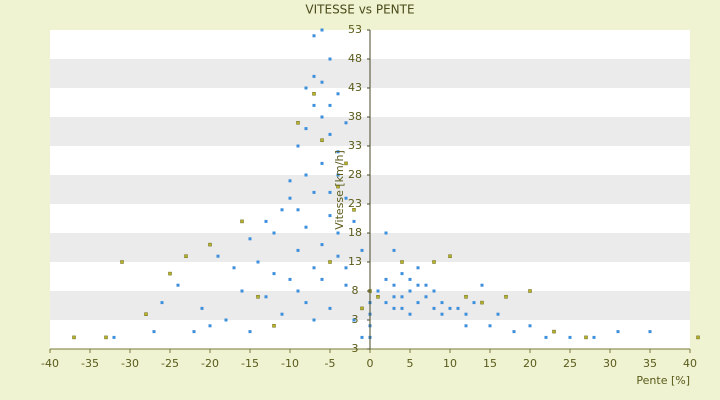 The image size is (720, 400). Describe the element at coordinates (355, 203) in the screenshot. I see `y-tick-label: 23` at that location.